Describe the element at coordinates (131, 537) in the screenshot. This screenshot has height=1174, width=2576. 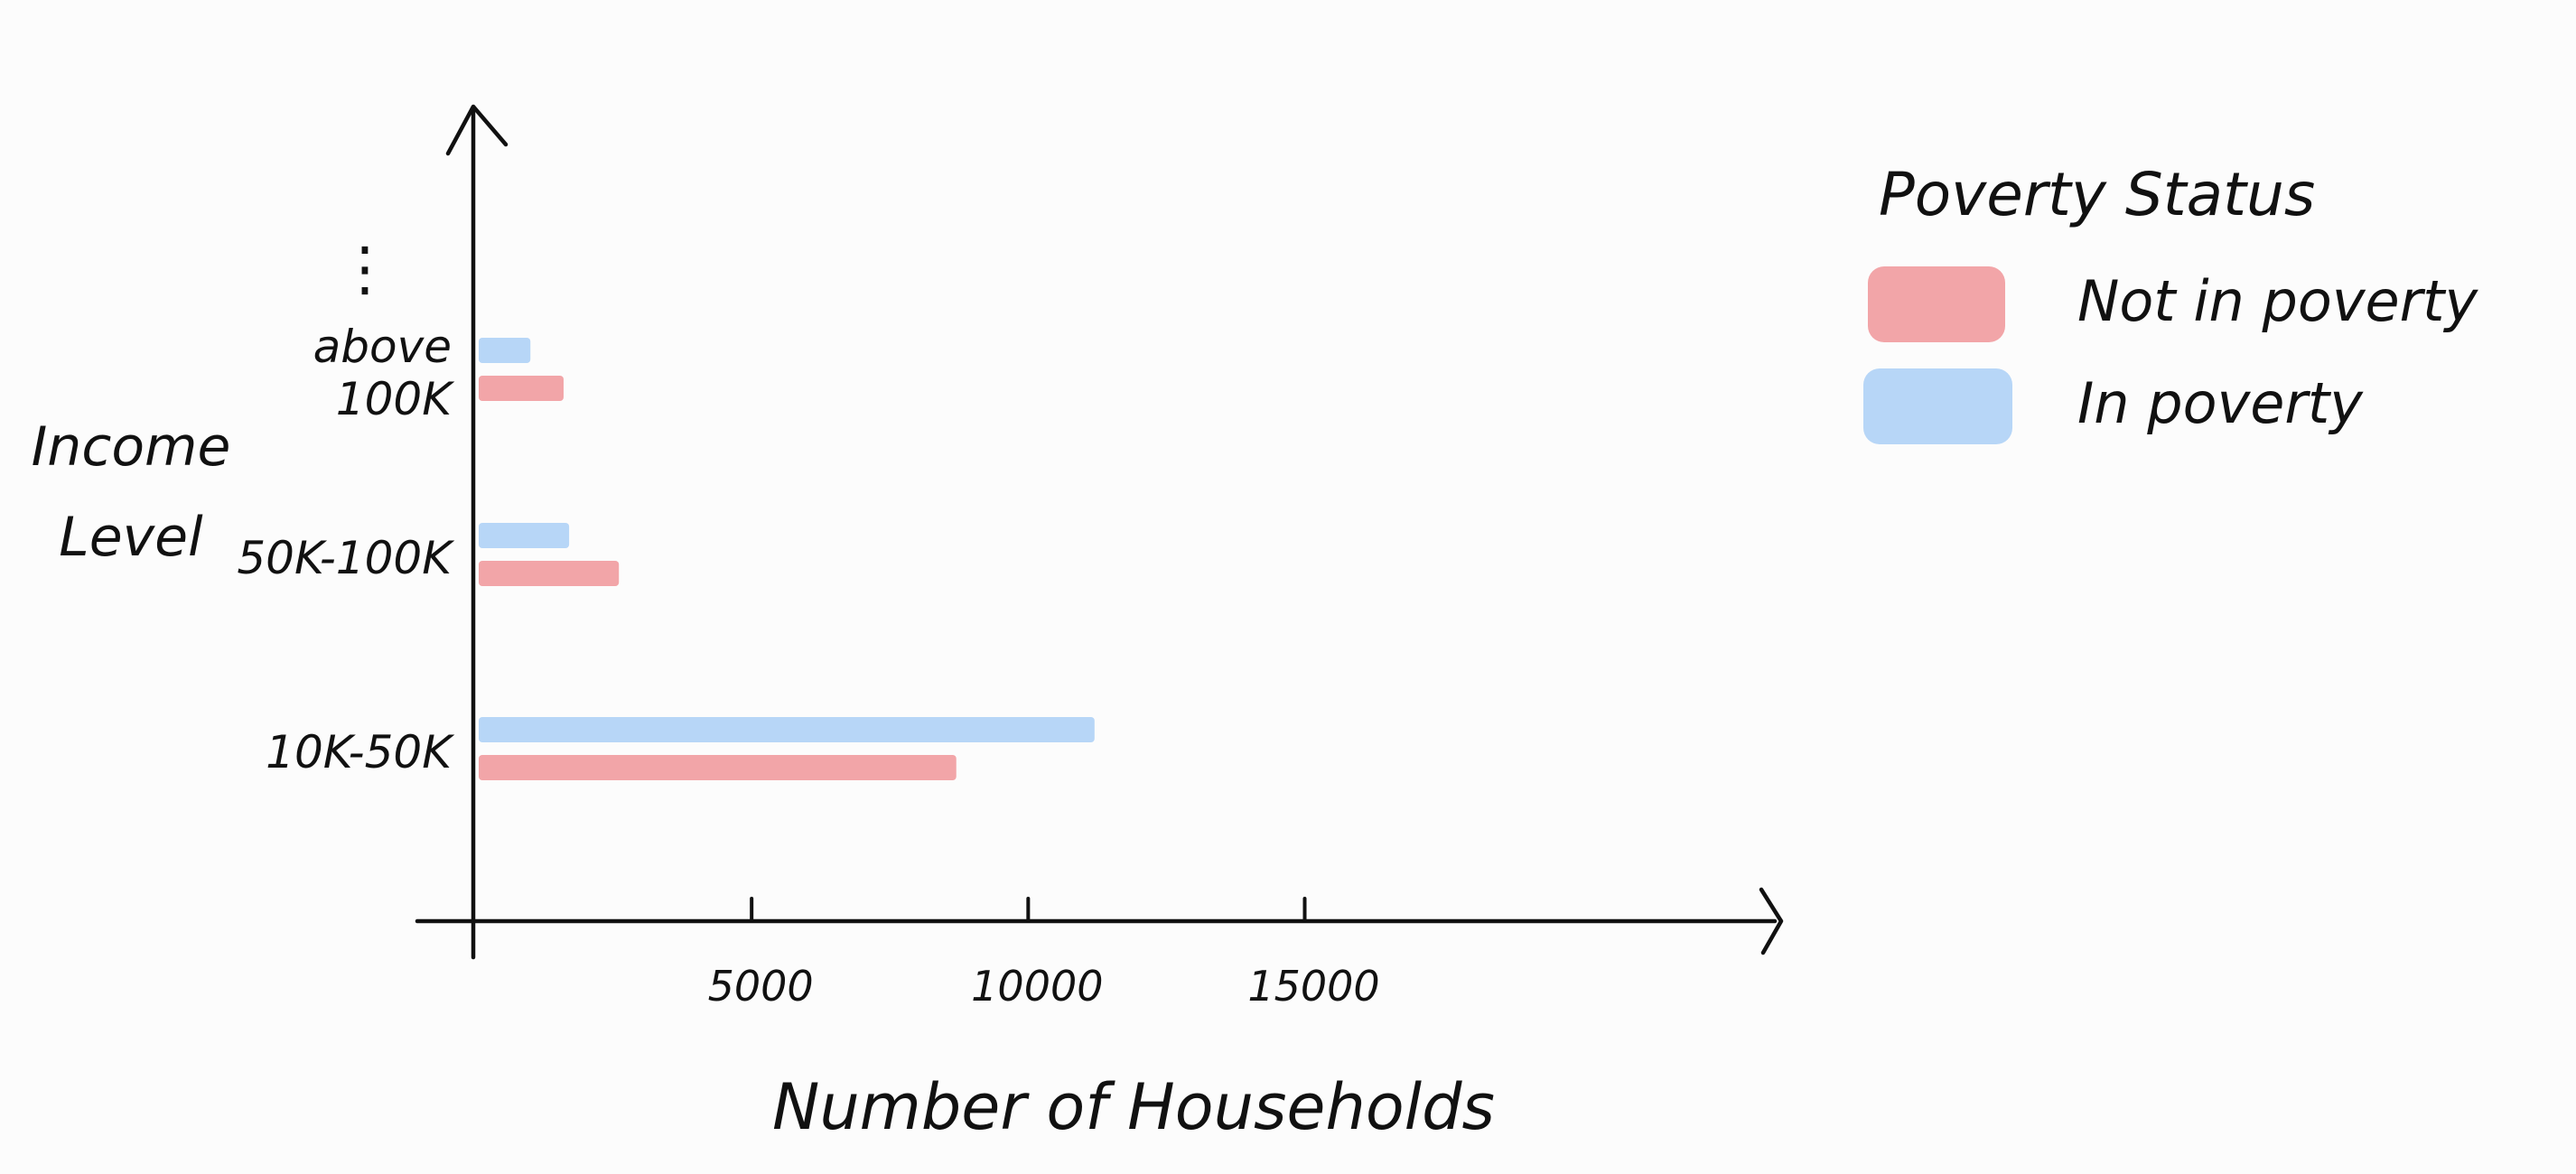
I see `y-axis-label-line-2: Level` at that location.